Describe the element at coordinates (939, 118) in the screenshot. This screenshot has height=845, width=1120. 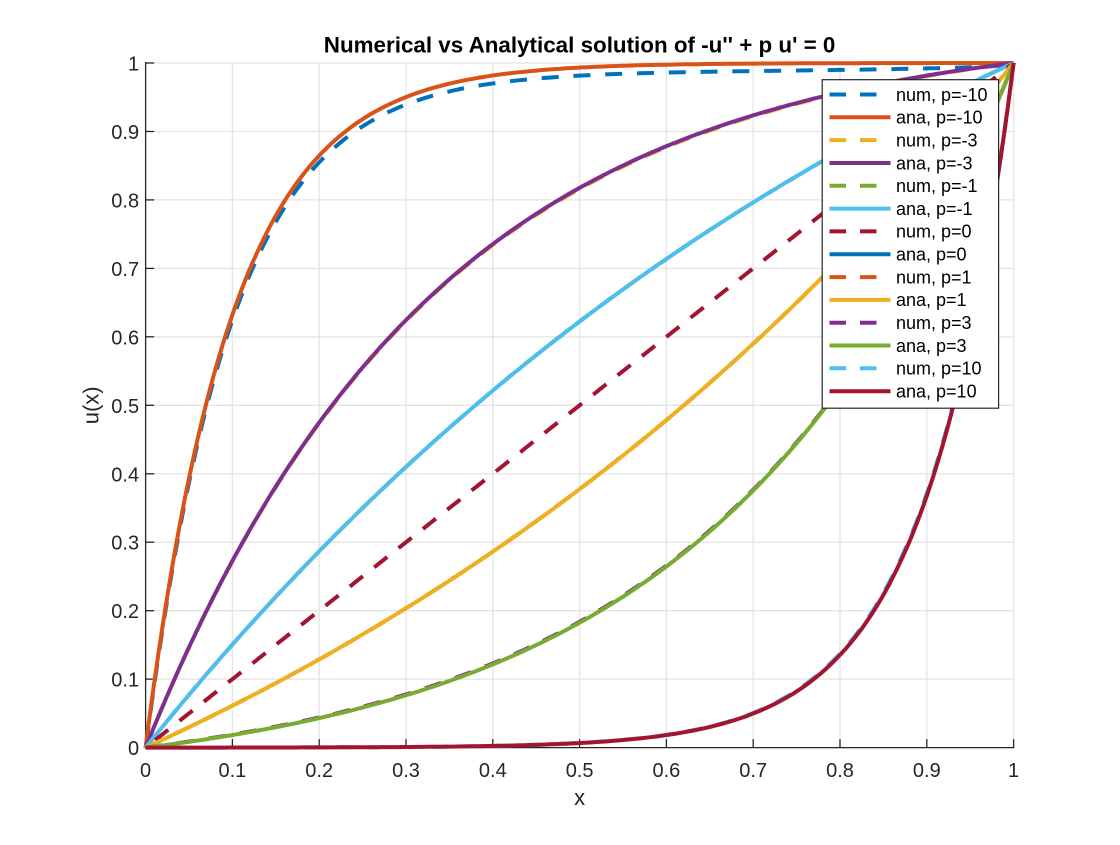
I see `svg-text: ana, p=-10` at that location.